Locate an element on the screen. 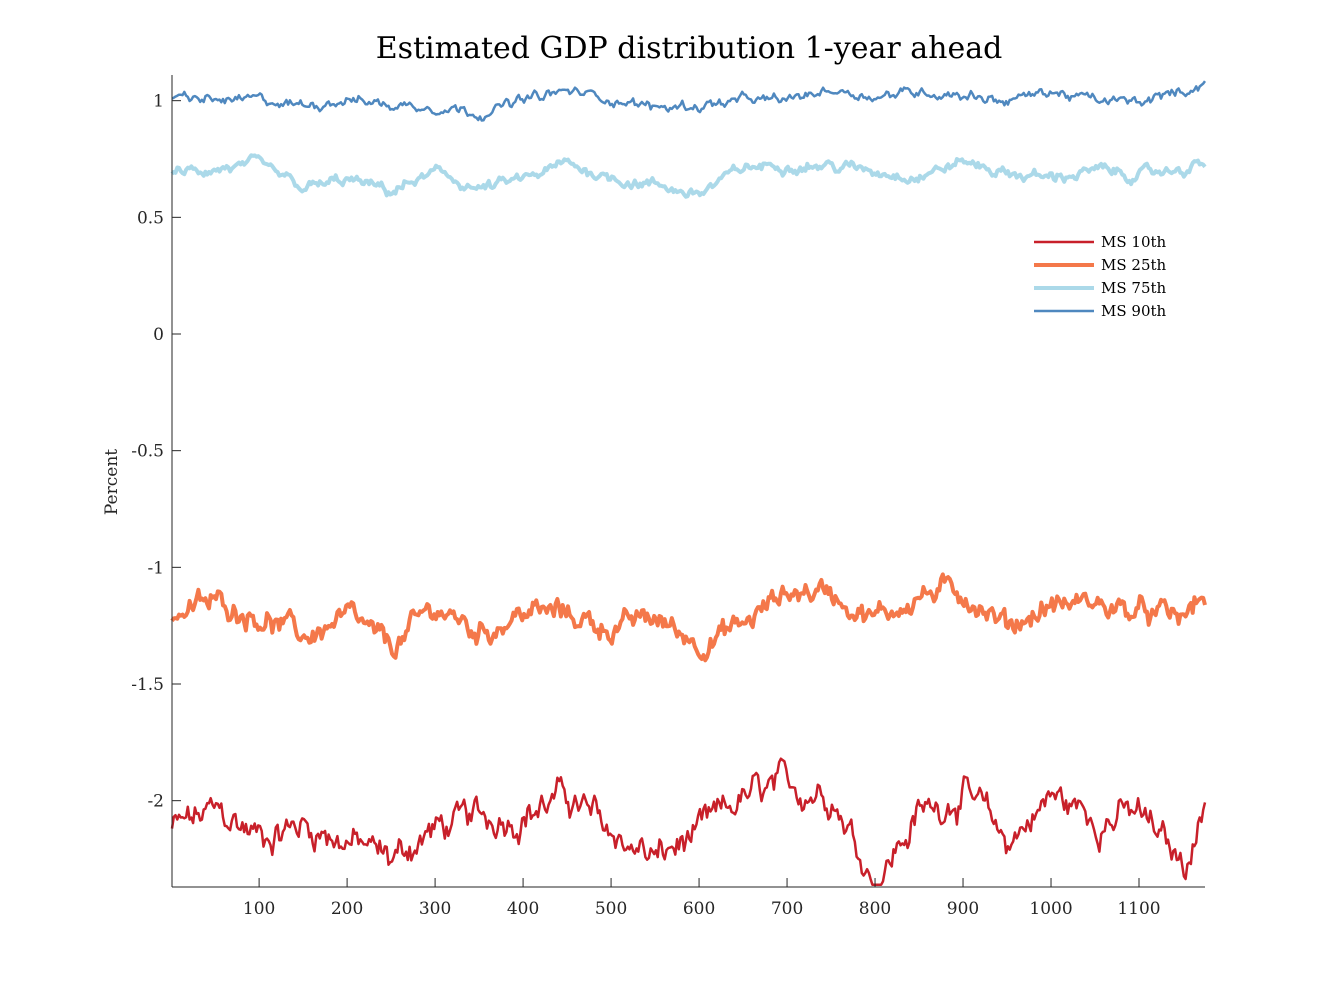  y-tick-label: 0.5 is located at coordinates (150, 218).